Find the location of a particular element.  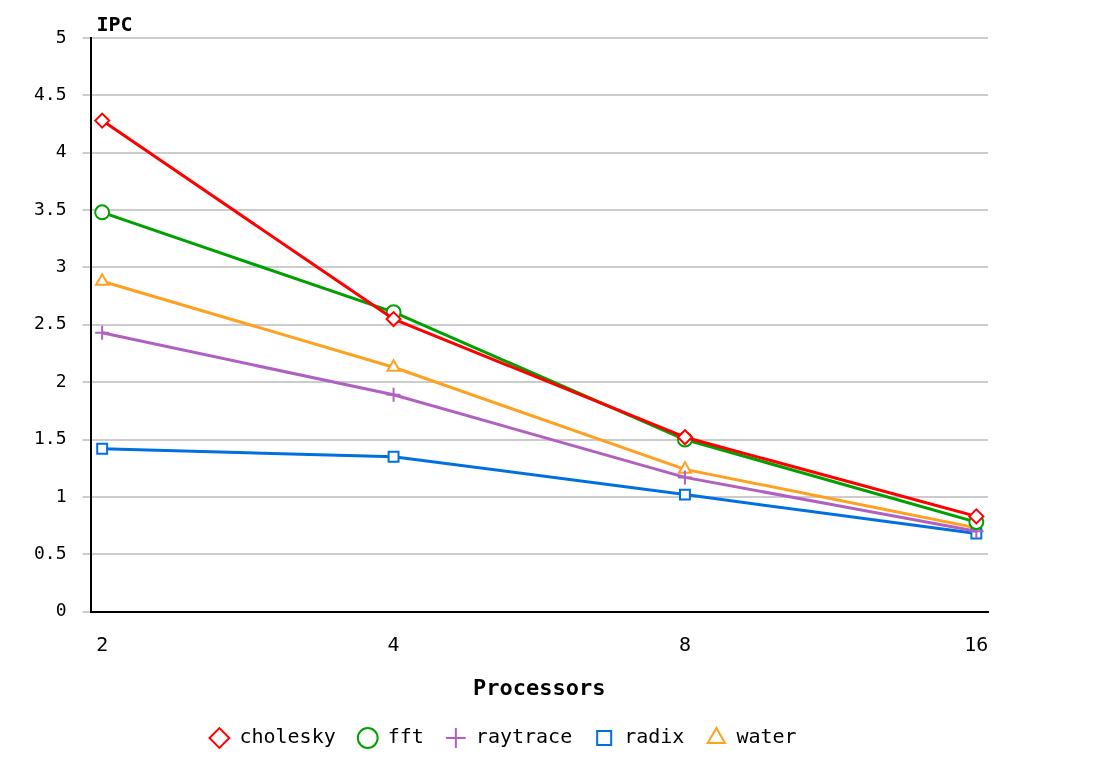

x-tick-label: 16 is located at coordinates (976, 643).